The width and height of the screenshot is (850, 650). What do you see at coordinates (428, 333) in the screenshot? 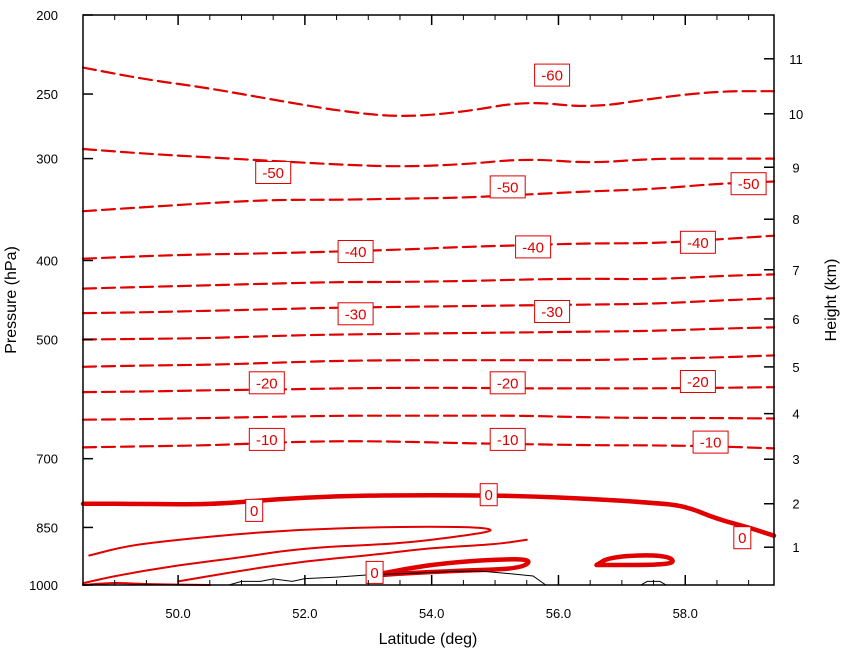
I see `contour-line--30-6` at bounding box center [428, 333].